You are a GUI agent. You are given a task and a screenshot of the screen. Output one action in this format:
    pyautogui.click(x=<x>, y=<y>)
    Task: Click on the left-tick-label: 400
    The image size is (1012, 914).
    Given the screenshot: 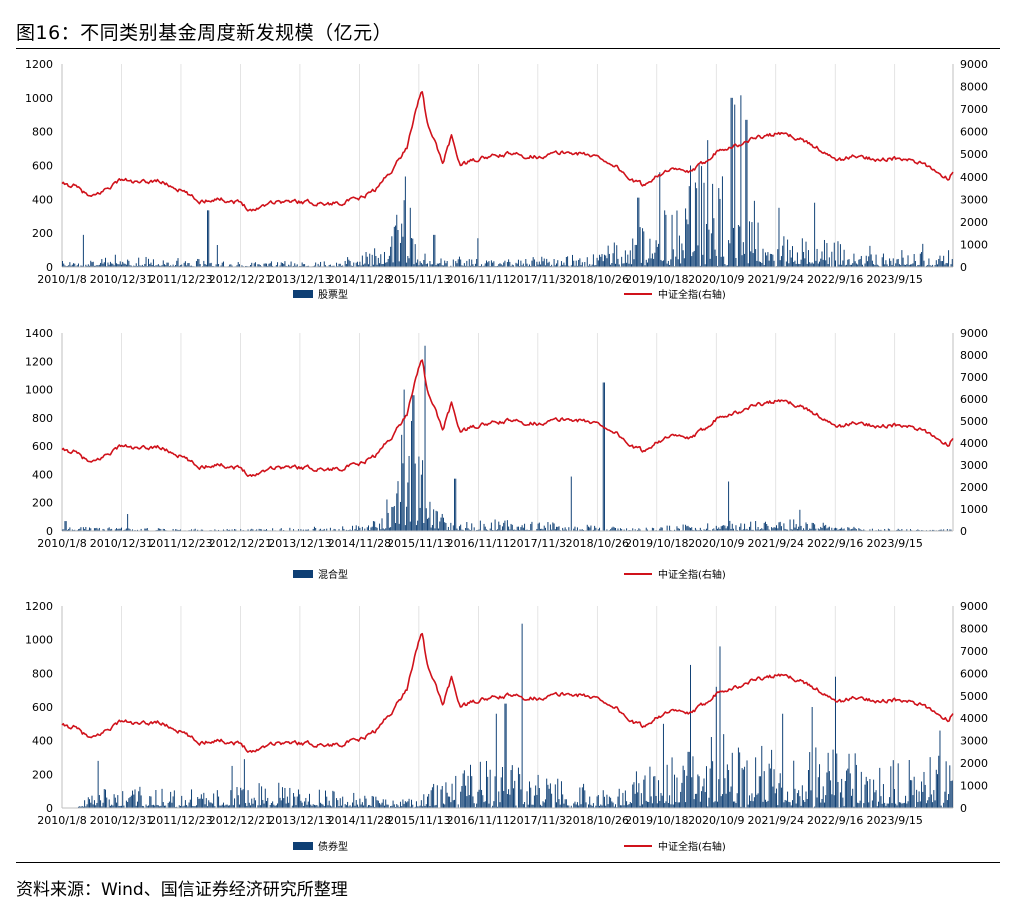 What is the action you would take?
    pyautogui.click(x=42, y=741)
    